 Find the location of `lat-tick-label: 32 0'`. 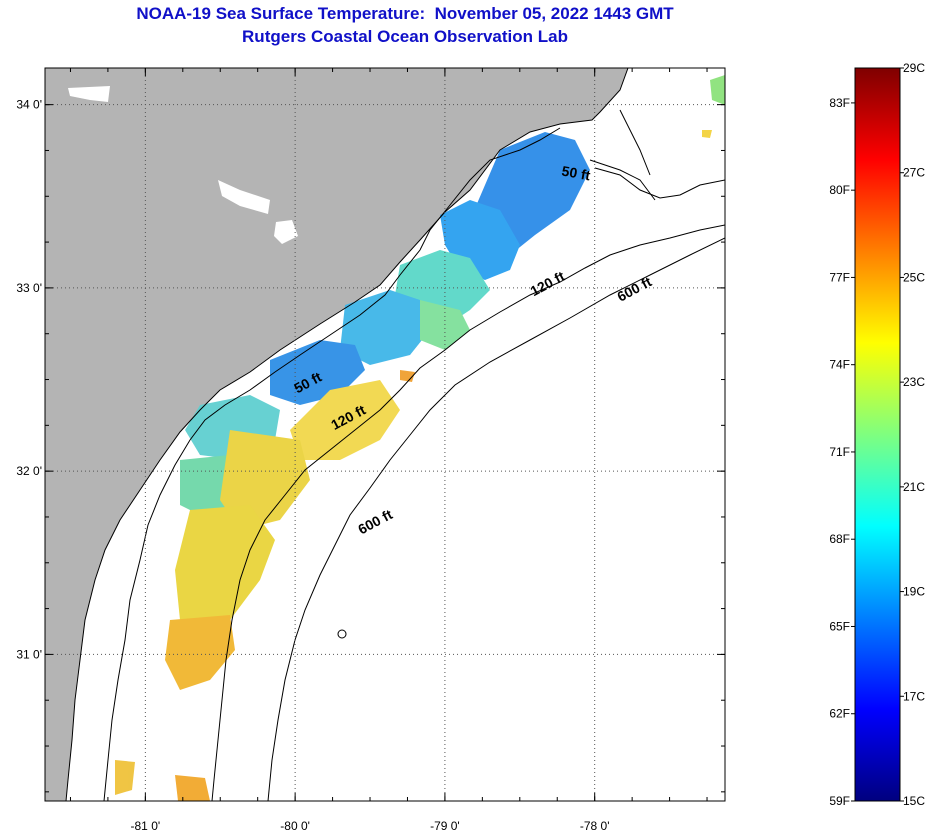

lat-tick-label: 32 0' is located at coordinates (29, 471).